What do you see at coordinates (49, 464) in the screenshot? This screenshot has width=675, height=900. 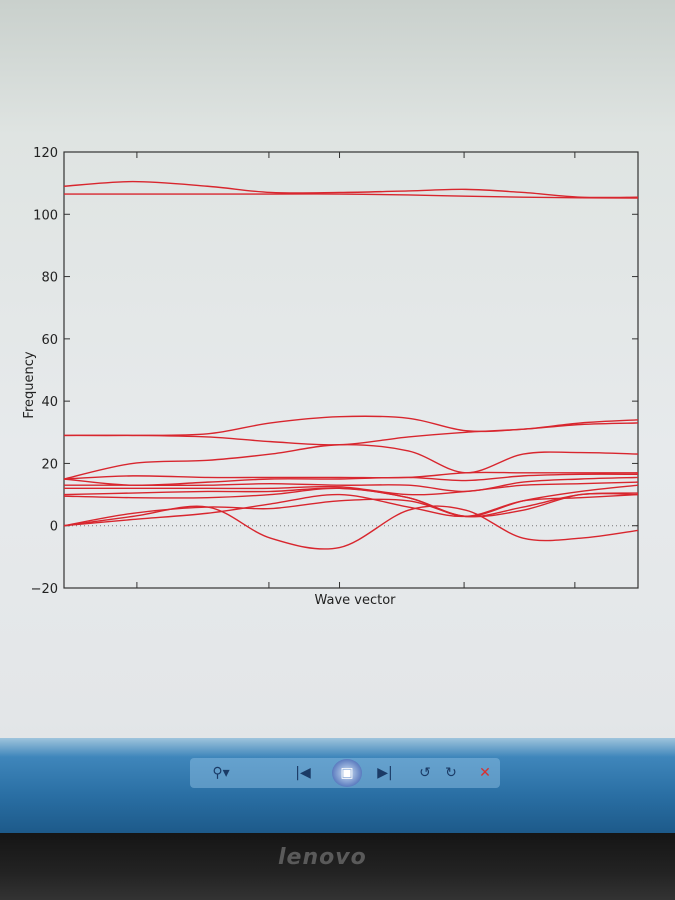 I see `y-tick-label: 20` at bounding box center [49, 464].